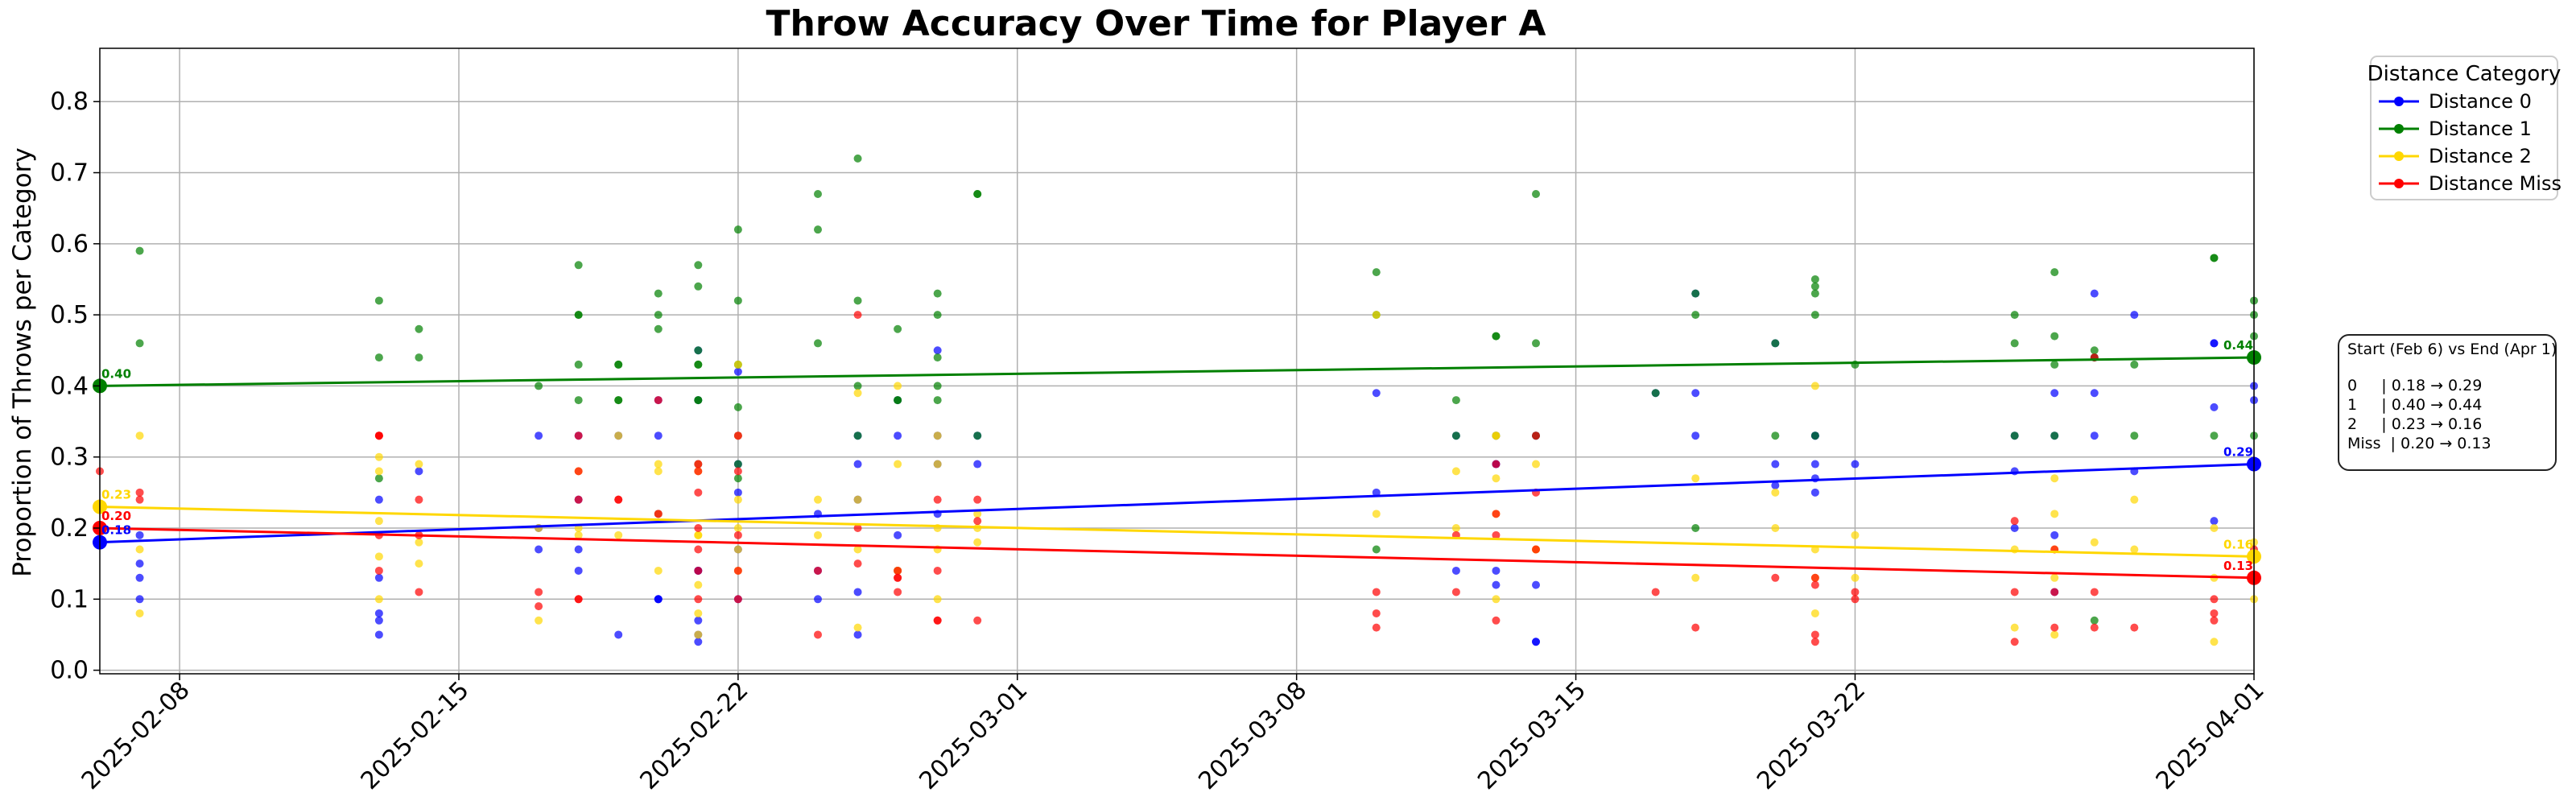 The width and height of the screenshot is (2576, 805). What do you see at coordinates (2419, 443) in the screenshot?
I see `summary-row-3: Miss | 0.20 → 0.13` at bounding box center [2419, 443].